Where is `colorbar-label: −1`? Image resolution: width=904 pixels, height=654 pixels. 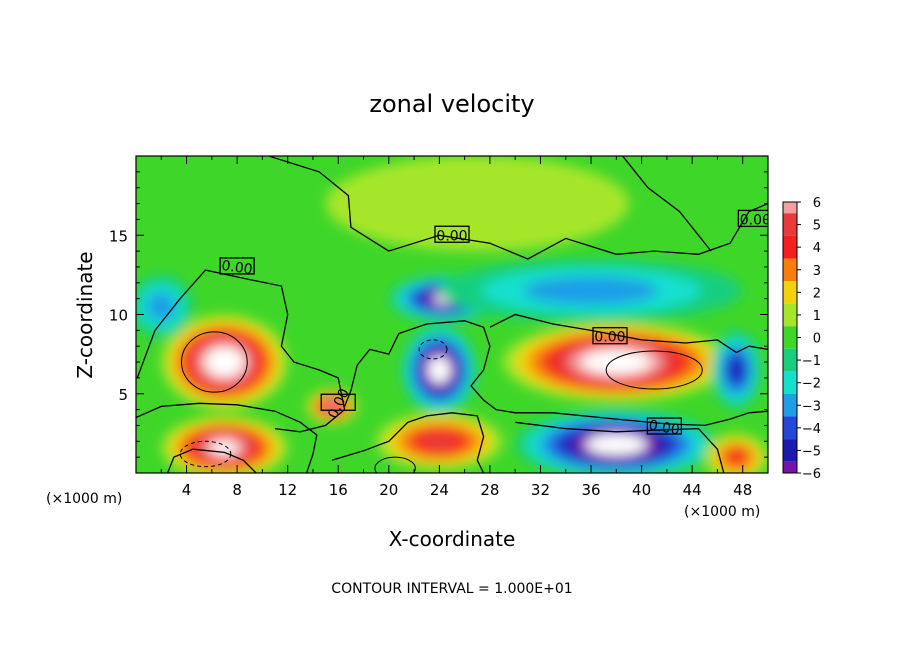
colorbar-label: −1 is located at coordinates (811, 361).